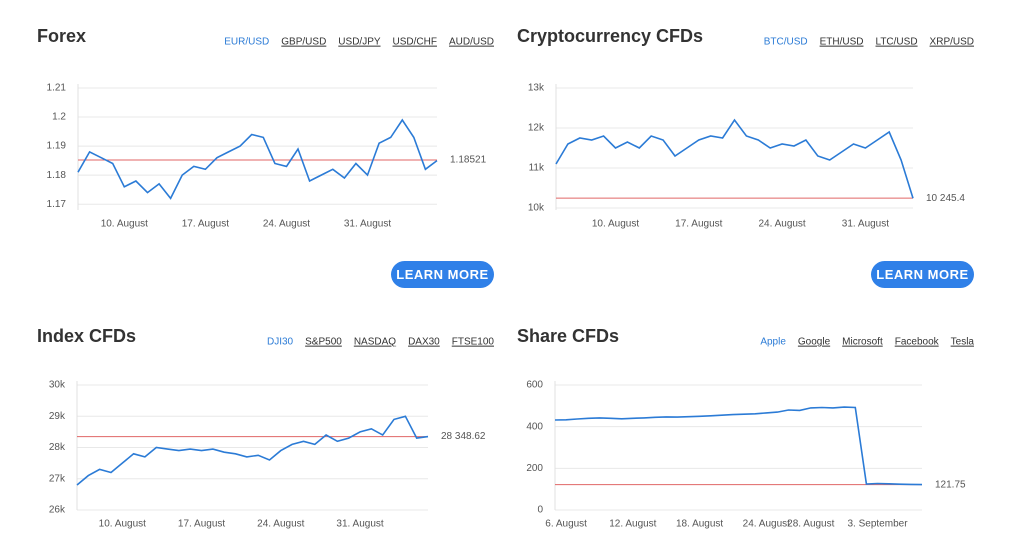 The height and width of the screenshot is (553, 1024). I want to click on tab: GBP/USD, so click(303, 42).